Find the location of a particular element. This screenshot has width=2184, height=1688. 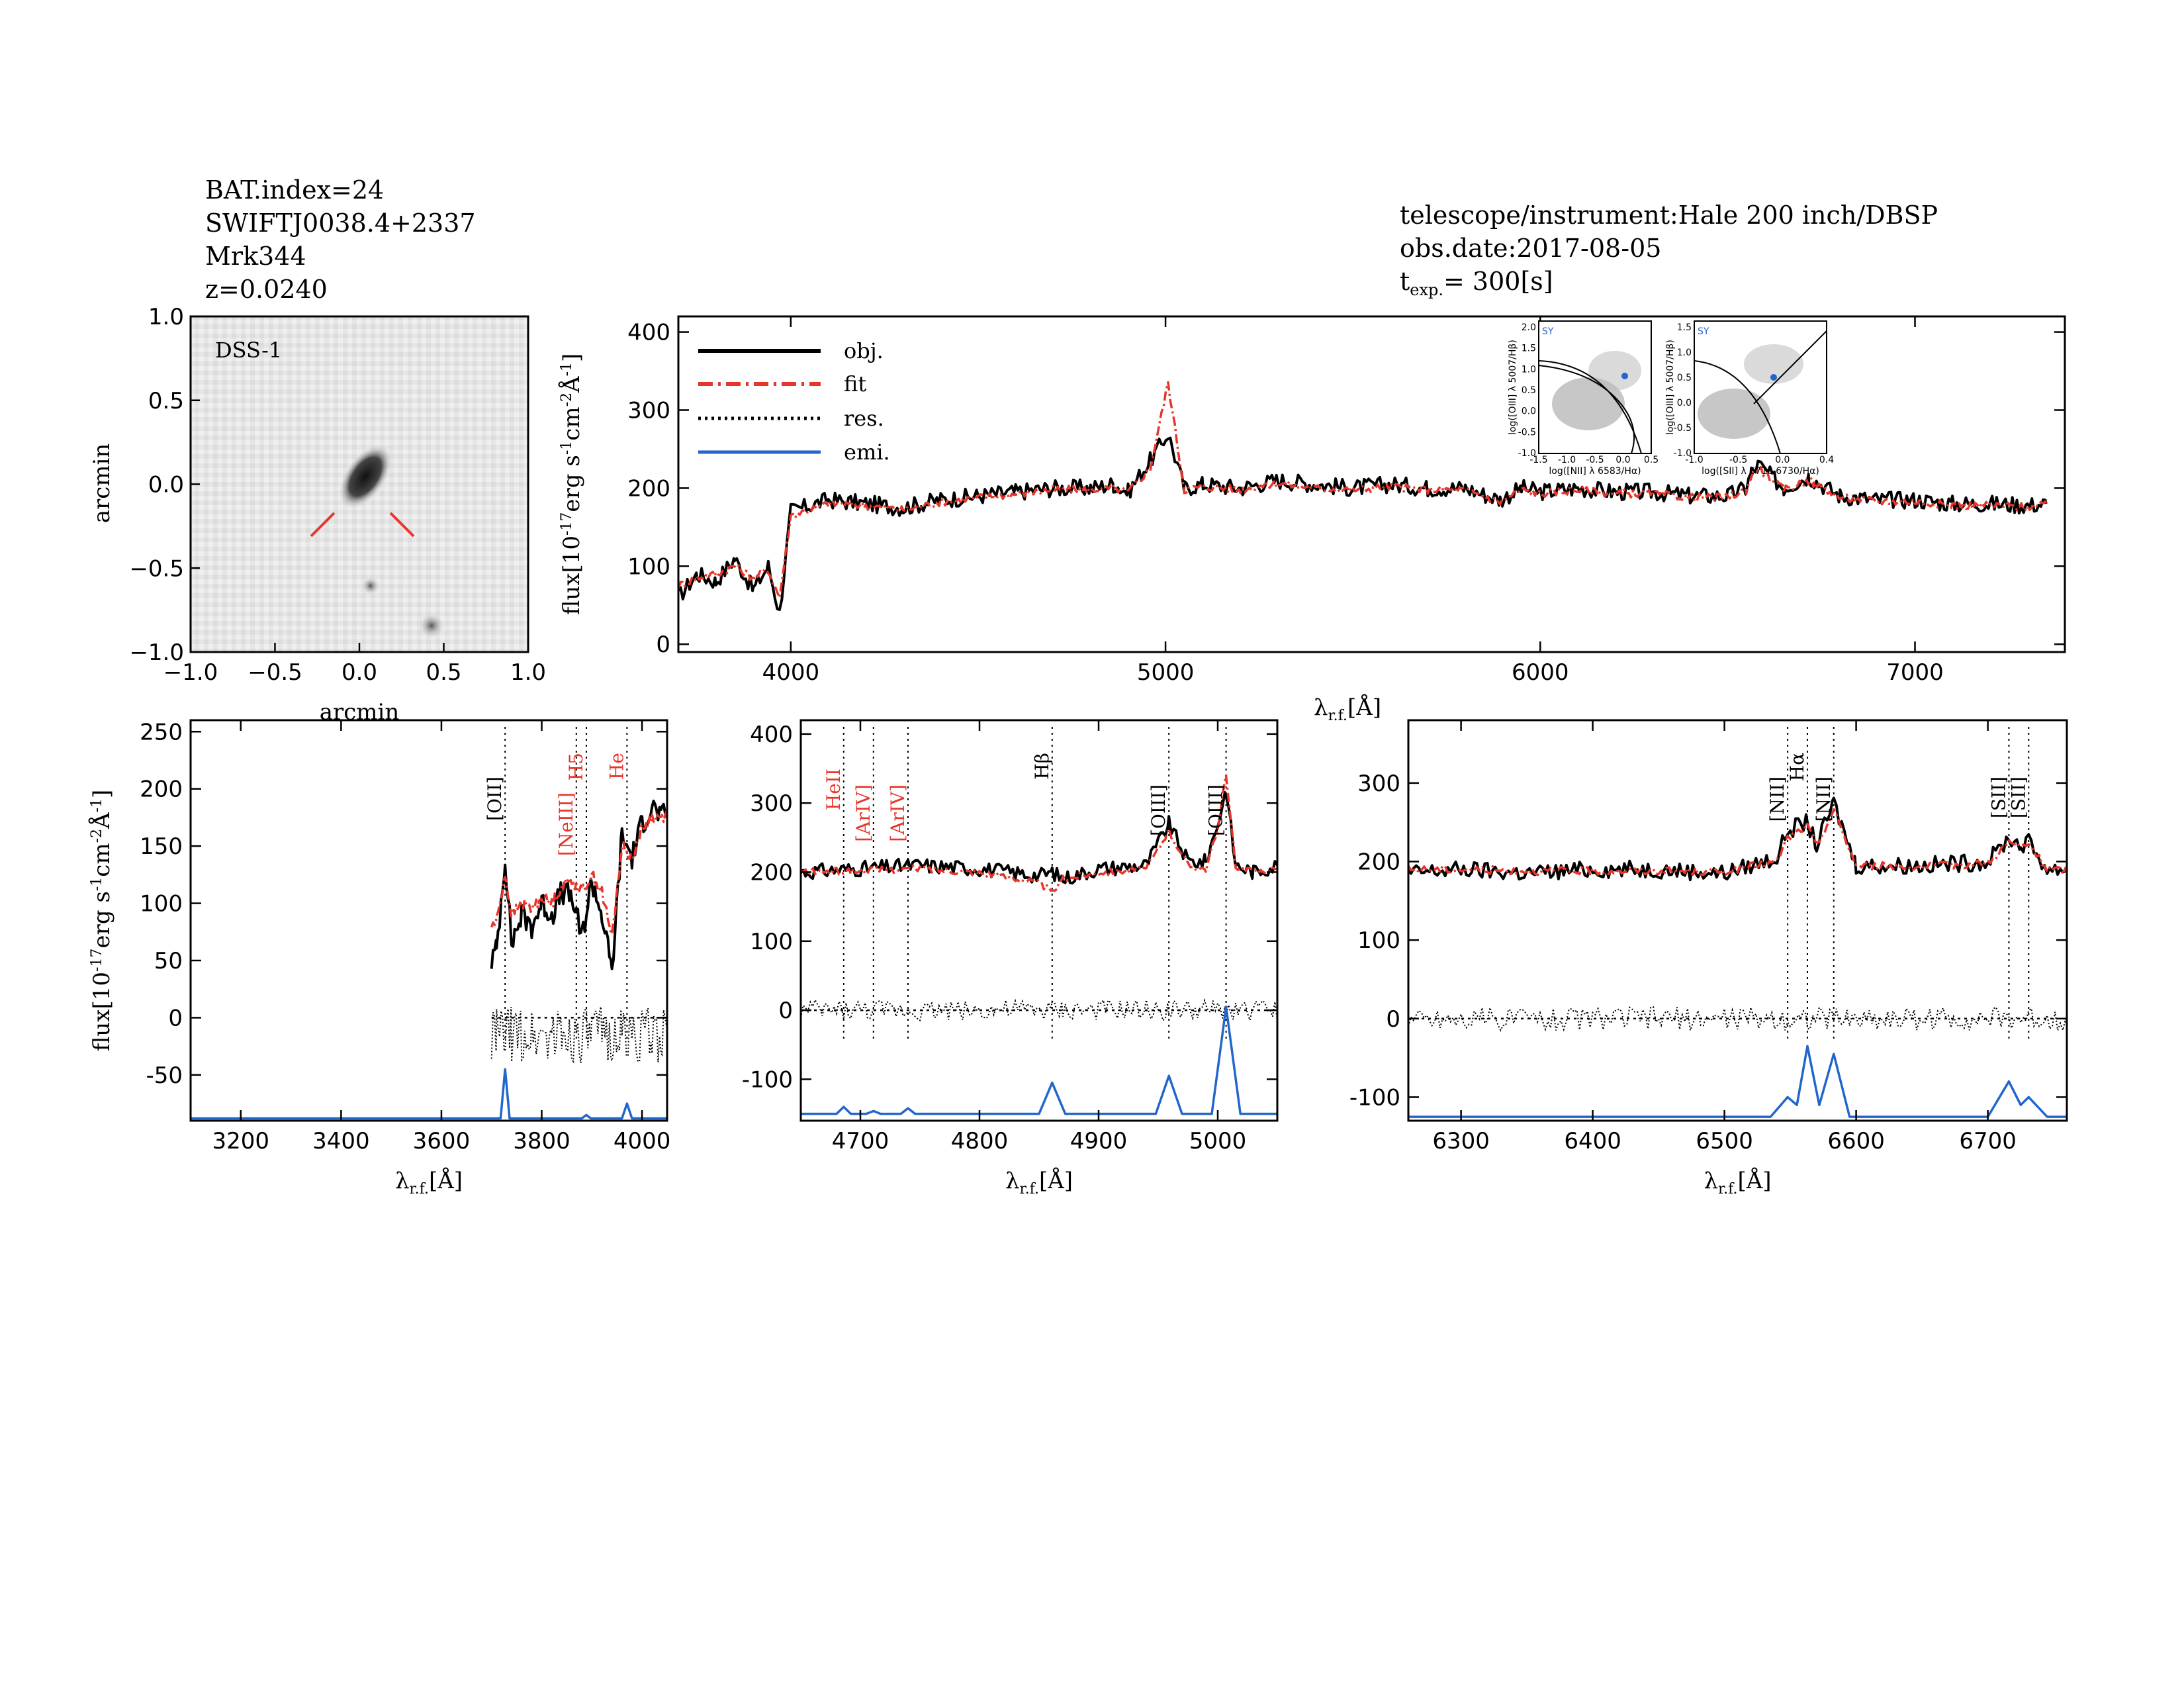

line-label: [OIII] is located at coordinates (1158, 810).